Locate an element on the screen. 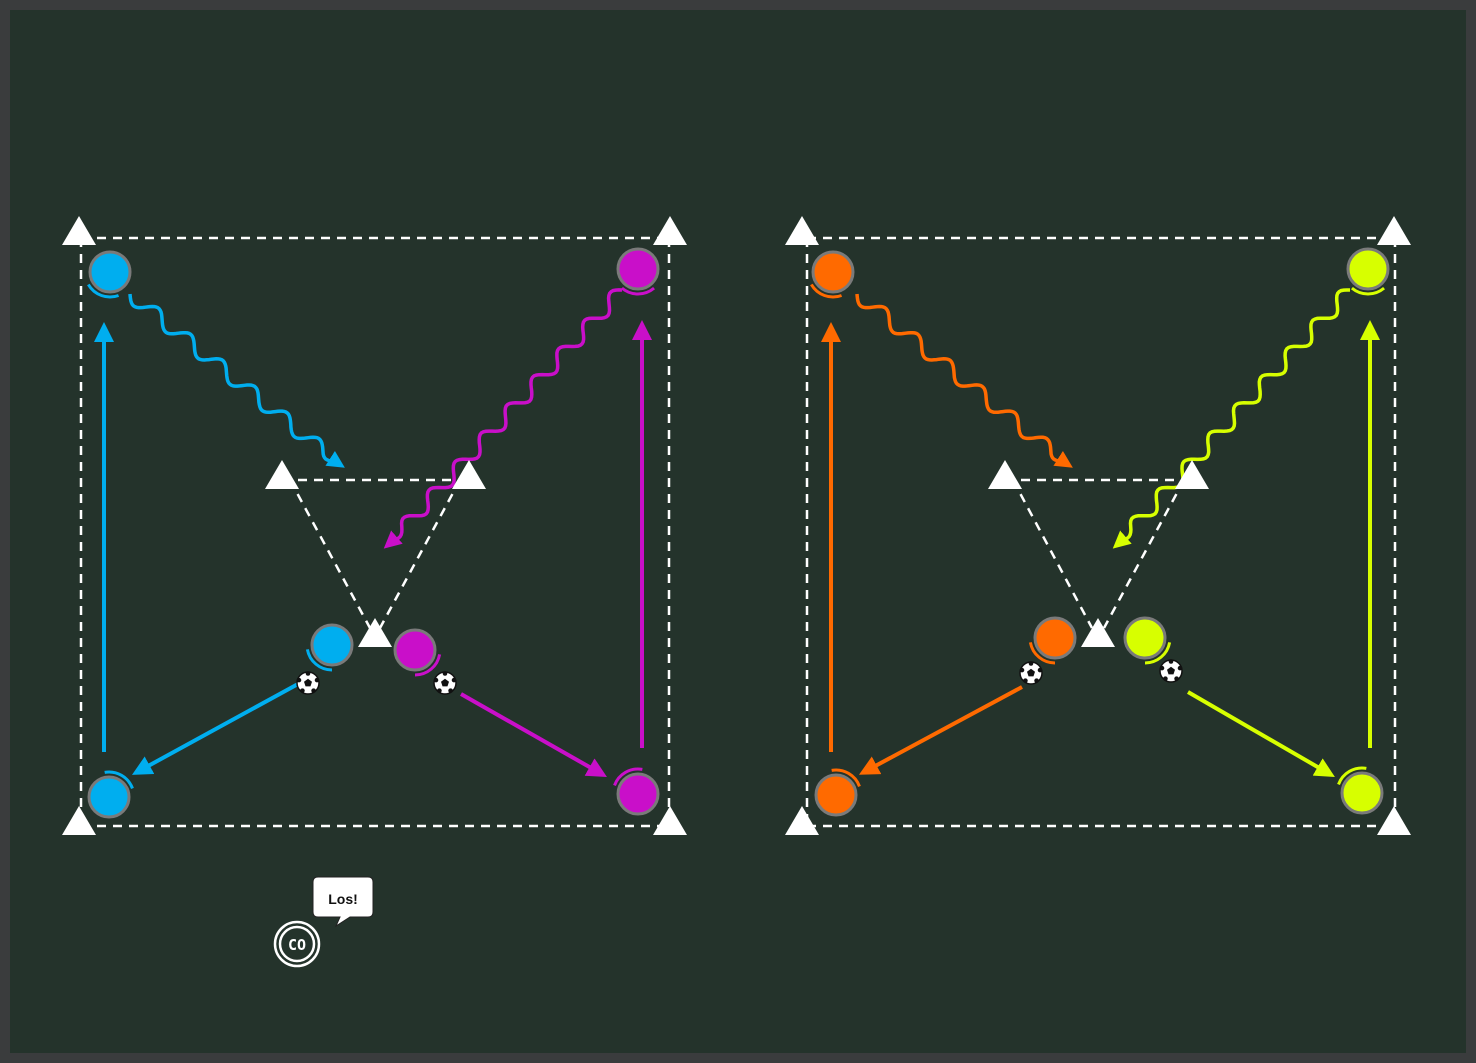 This screenshot has width=1476, height=1063. speech-text: Los! is located at coordinates (343, 899).